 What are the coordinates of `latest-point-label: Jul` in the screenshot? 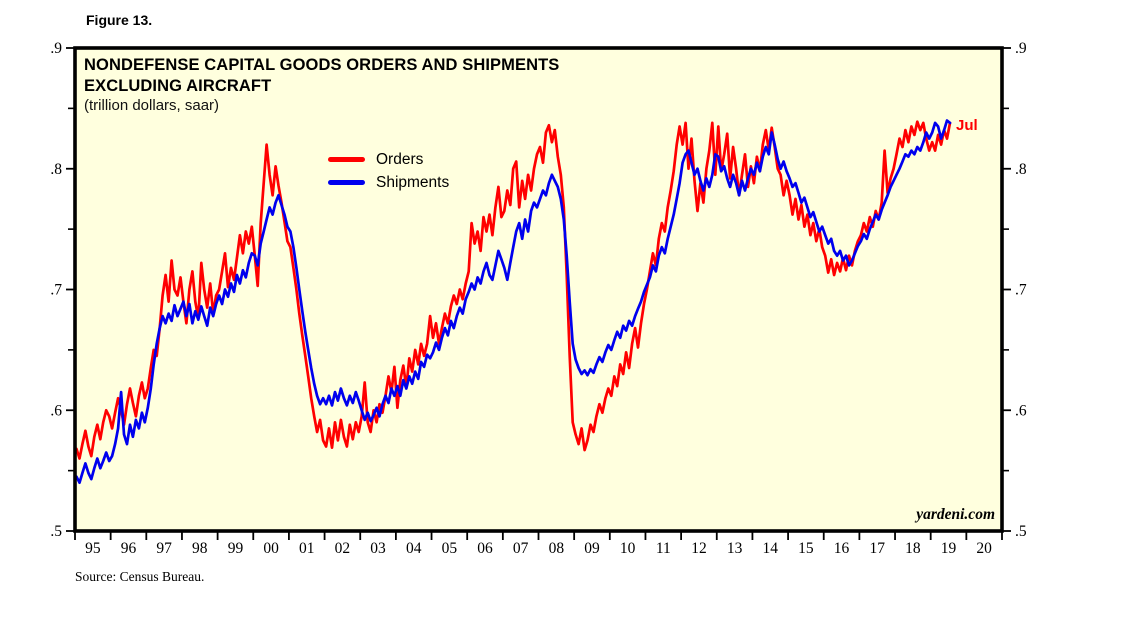 It's located at (967, 125).